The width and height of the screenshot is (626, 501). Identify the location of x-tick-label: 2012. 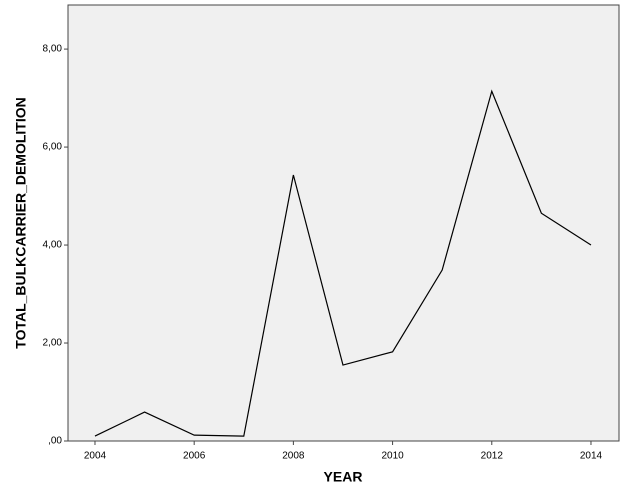
(492, 456).